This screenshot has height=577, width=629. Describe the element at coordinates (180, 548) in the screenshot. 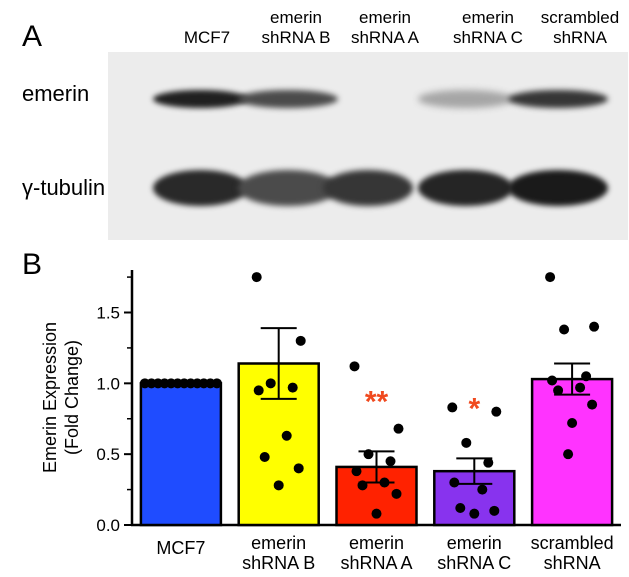

I see `x-category-label: MCF7` at that location.